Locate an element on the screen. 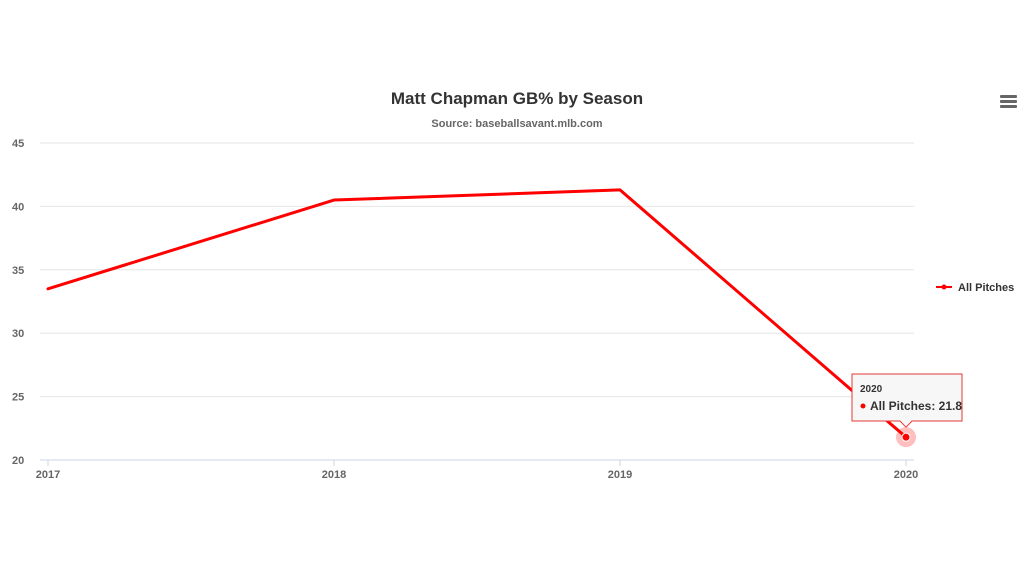 The height and width of the screenshot is (576, 1024). tooltip: 2020 All Pitches: 21.8 is located at coordinates (907, 400).